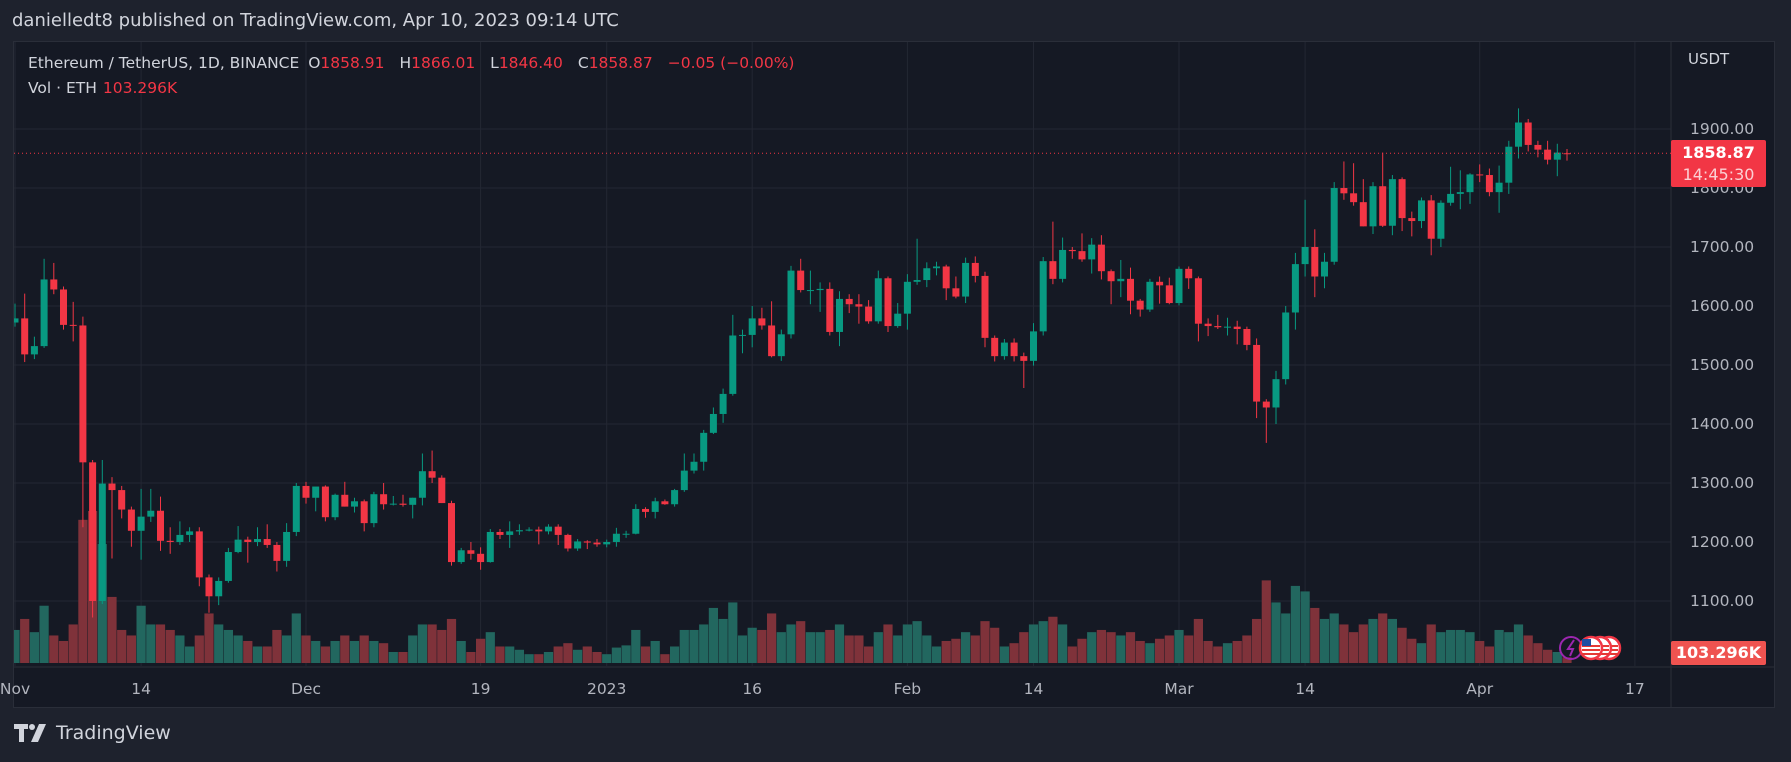  What do you see at coordinates (1722, 129) in the screenshot?
I see `price-tick-label: 1900.00` at bounding box center [1722, 129].